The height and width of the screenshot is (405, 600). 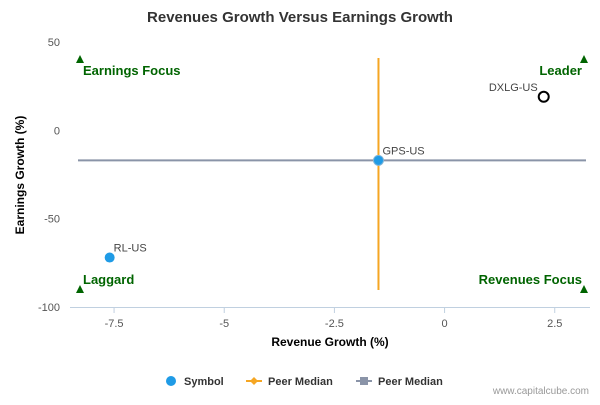 What do you see at coordinates (364, 381) in the screenshot?
I see `legend-square-marker` at bounding box center [364, 381].